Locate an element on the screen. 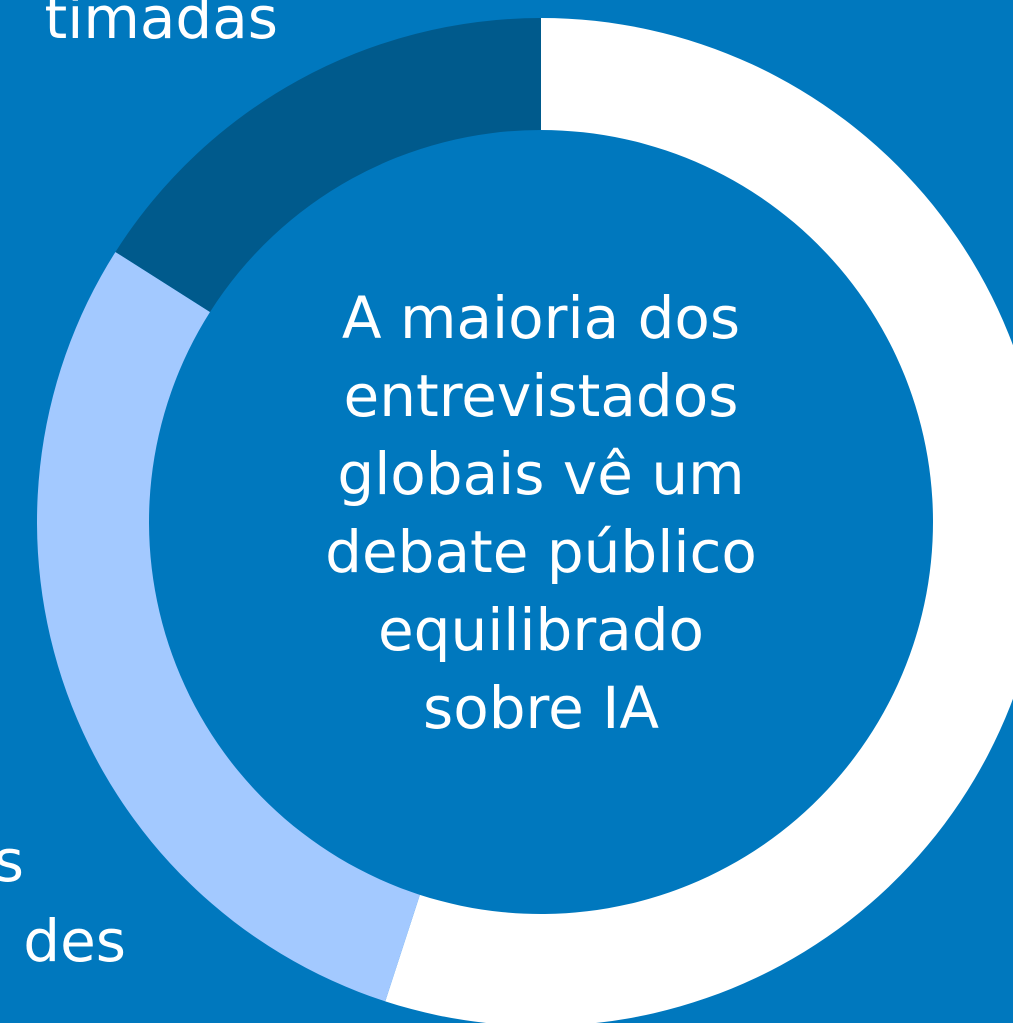 Image resolution: width=1013 pixels, height=1023 pixels. center-text: equilibrado is located at coordinates (541, 630).